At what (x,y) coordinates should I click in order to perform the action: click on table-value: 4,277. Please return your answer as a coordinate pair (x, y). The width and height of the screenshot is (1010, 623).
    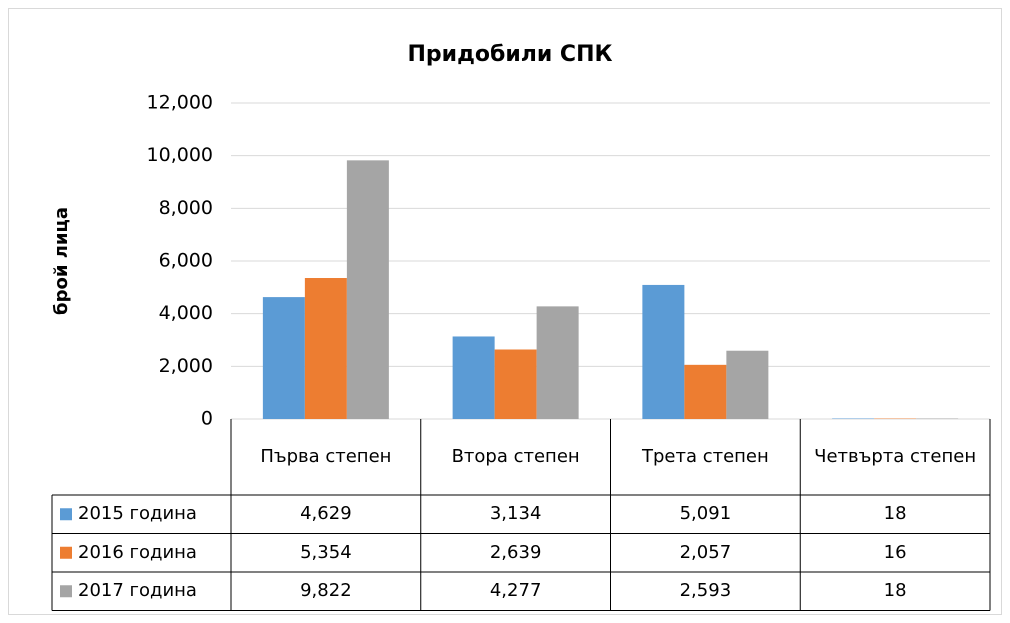
    Looking at the image, I should click on (515, 591).